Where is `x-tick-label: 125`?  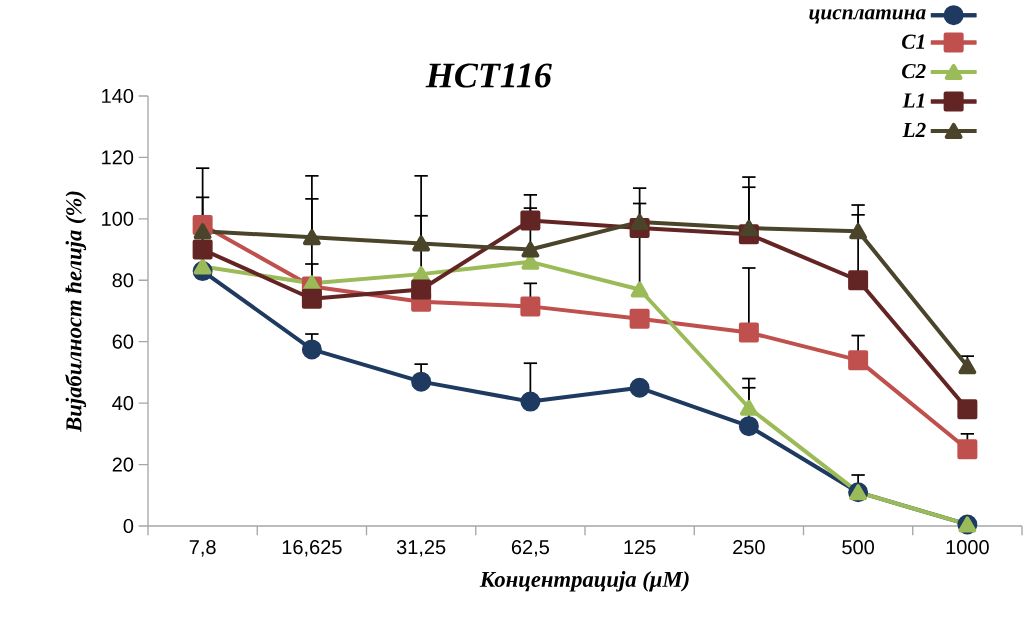 x-tick-label: 125 is located at coordinates (640, 547).